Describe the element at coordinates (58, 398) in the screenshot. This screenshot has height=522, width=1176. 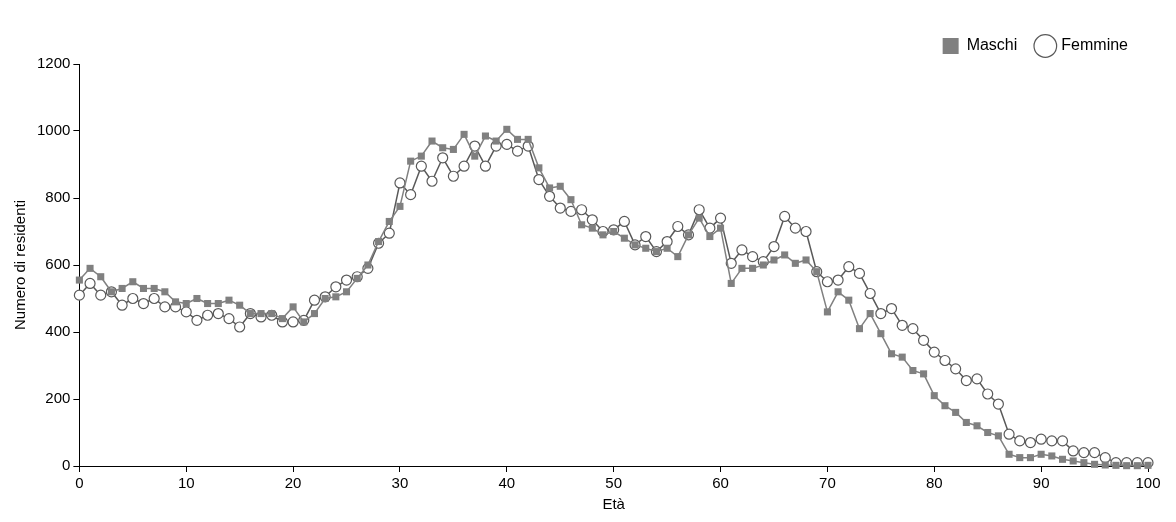
I see `y-tick-label: 200` at that location.